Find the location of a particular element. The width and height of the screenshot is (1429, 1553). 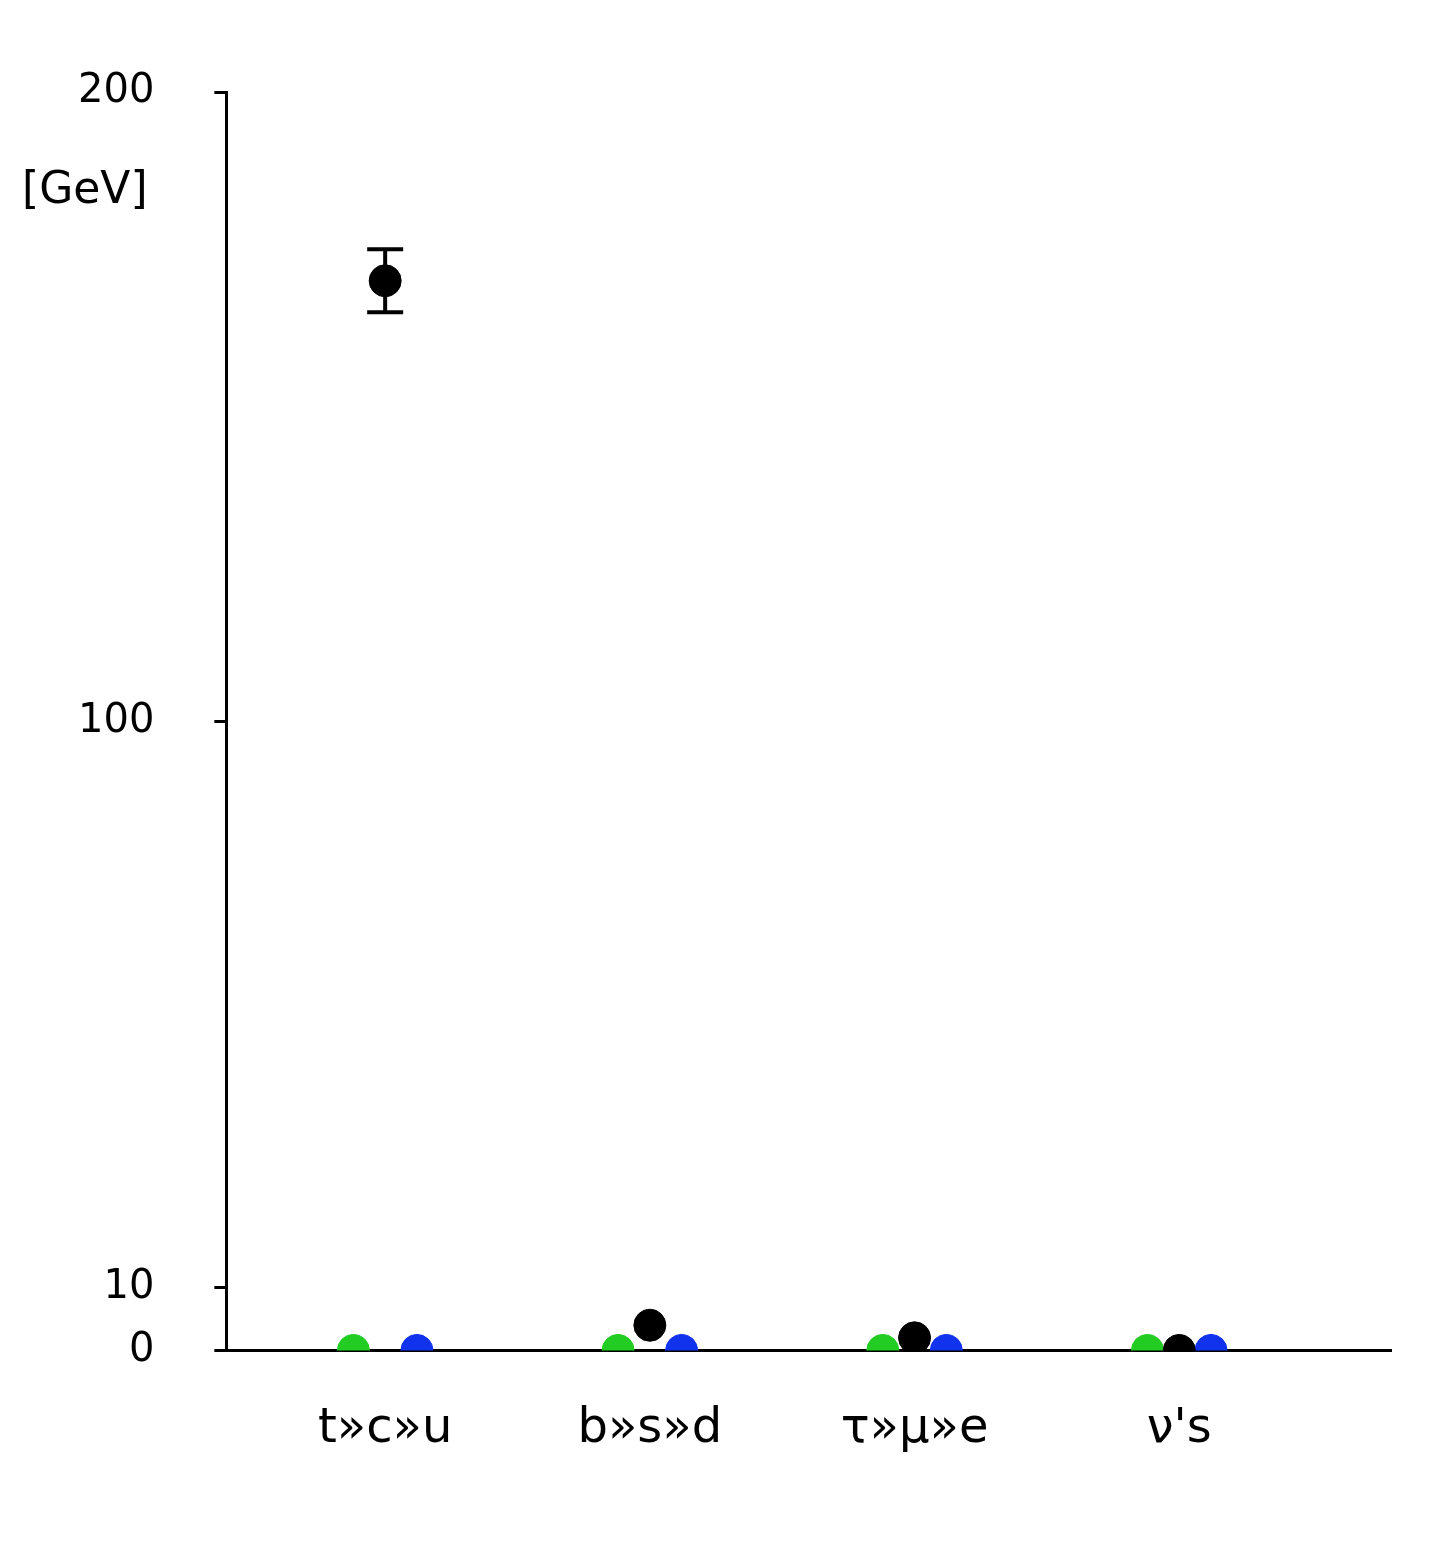

x-tick-label: b»s»d is located at coordinates (650, 1424).